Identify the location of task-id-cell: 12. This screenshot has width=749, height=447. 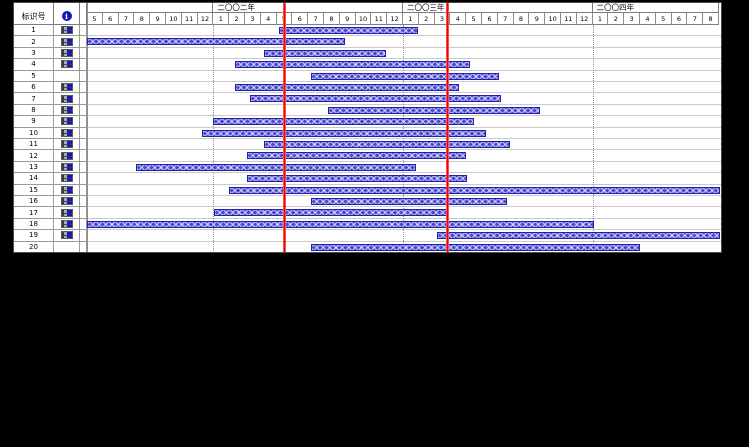
(34, 156).